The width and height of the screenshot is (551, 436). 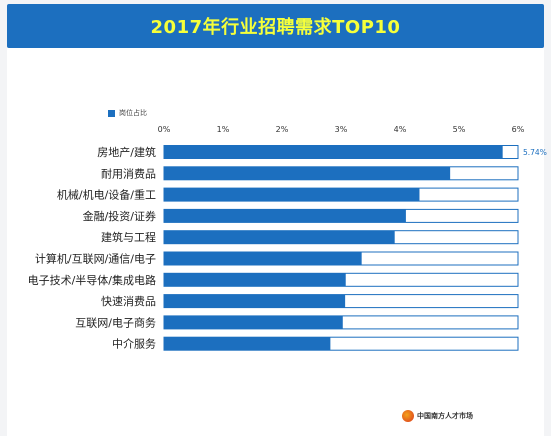 I want to click on category-label: 计算机/互联网/通信/电子, so click(x=95, y=259).